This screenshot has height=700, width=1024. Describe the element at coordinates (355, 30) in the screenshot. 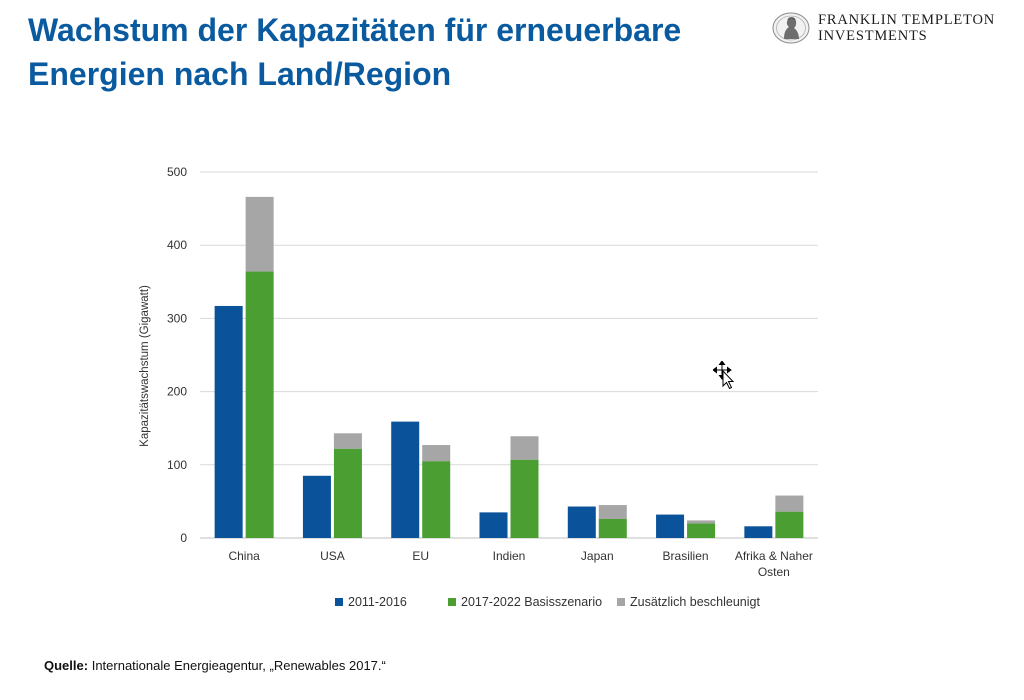

I see `title-line-1: Wachstum der Kapazitäten für erneuerbare` at that location.